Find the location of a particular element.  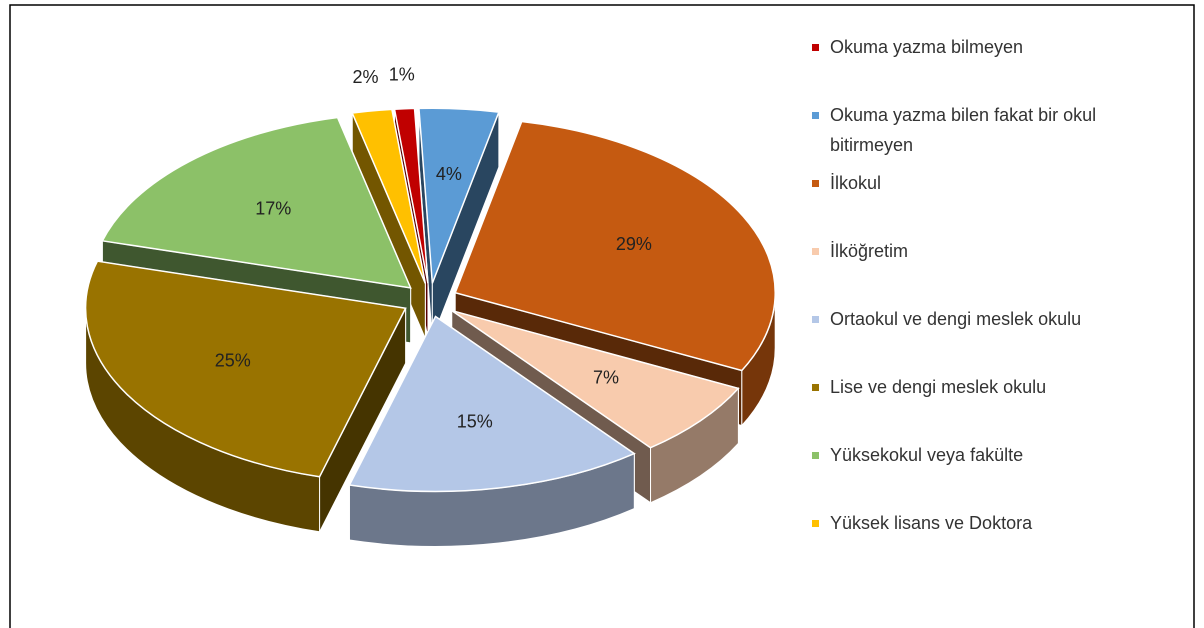

legend-label: İlköğretim is located at coordinates (869, 251).